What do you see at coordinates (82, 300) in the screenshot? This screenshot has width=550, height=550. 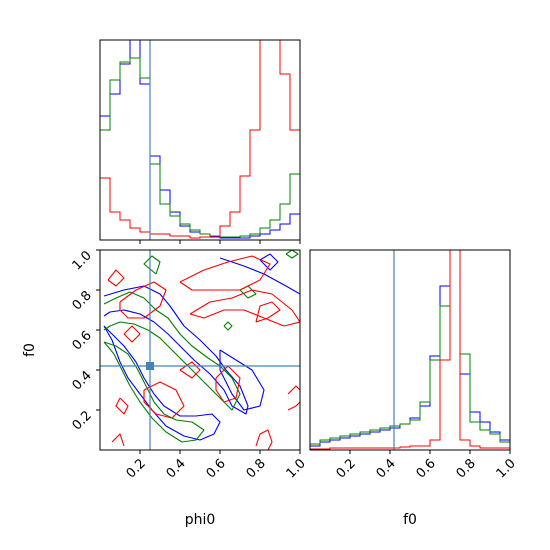 I see `y-tick-label: 0.8` at bounding box center [82, 300].